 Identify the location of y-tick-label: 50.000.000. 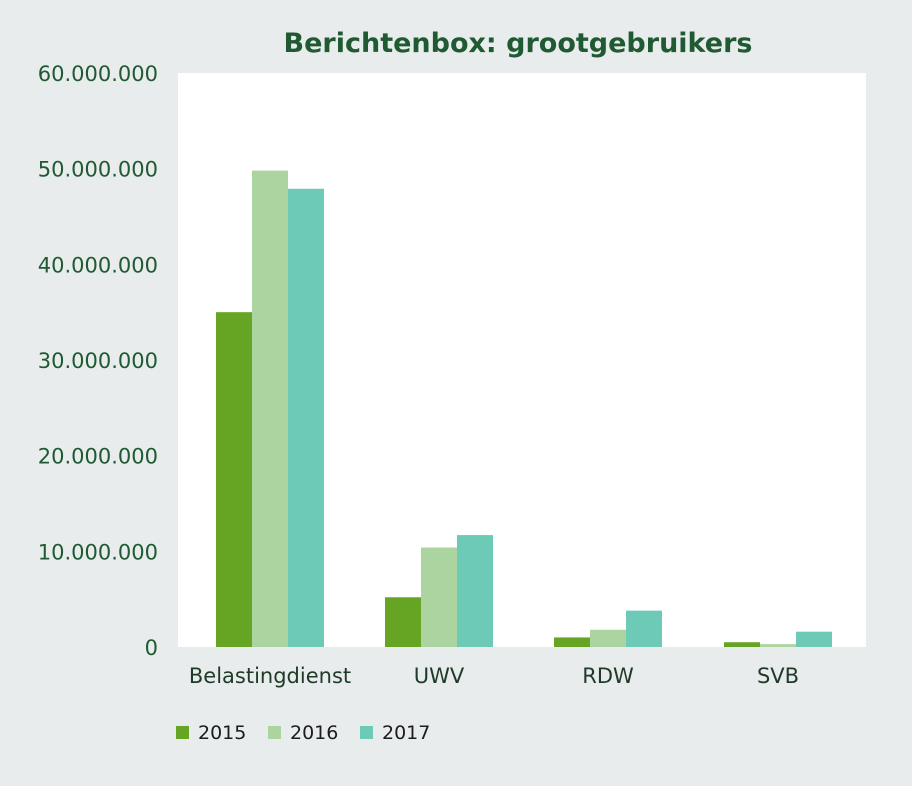
(98, 170).